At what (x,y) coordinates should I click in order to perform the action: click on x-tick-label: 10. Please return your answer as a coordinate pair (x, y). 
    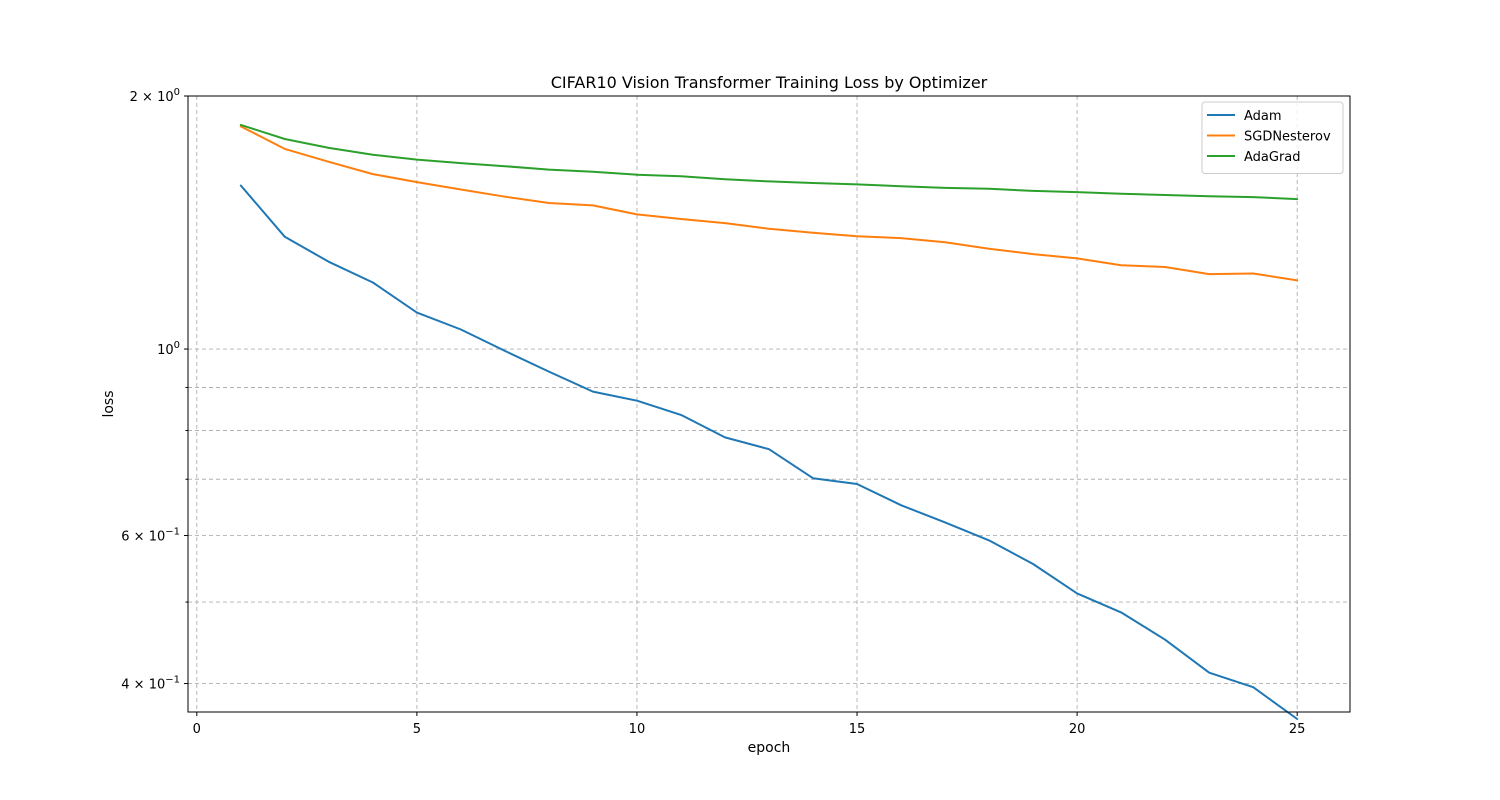
    Looking at the image, I should click on (637, 729).